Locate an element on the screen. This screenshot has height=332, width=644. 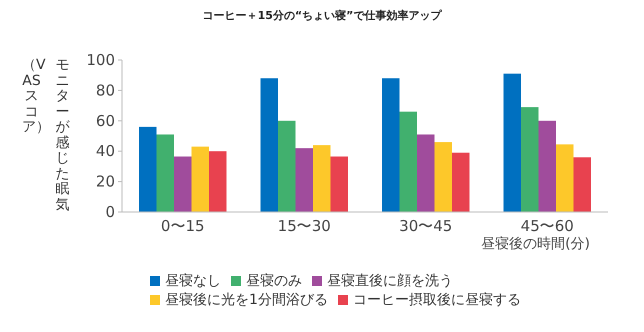
y-tick-label: 80 is located at coordinates (105, 90).